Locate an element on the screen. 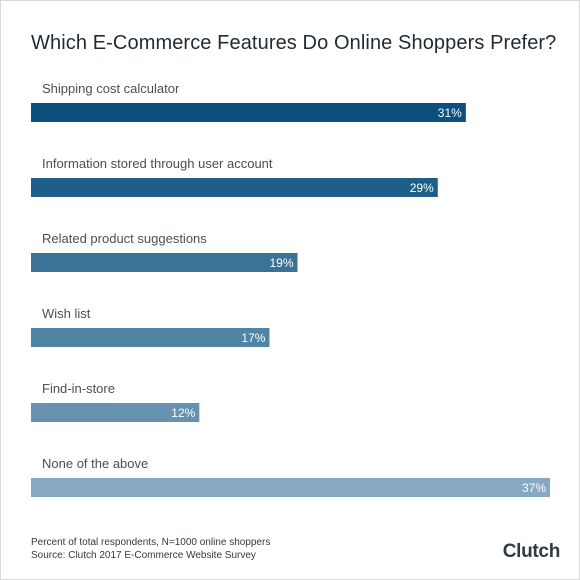 This screenshot has height=580, width=580. value-label: 19% is located at coordinates (281, 263).